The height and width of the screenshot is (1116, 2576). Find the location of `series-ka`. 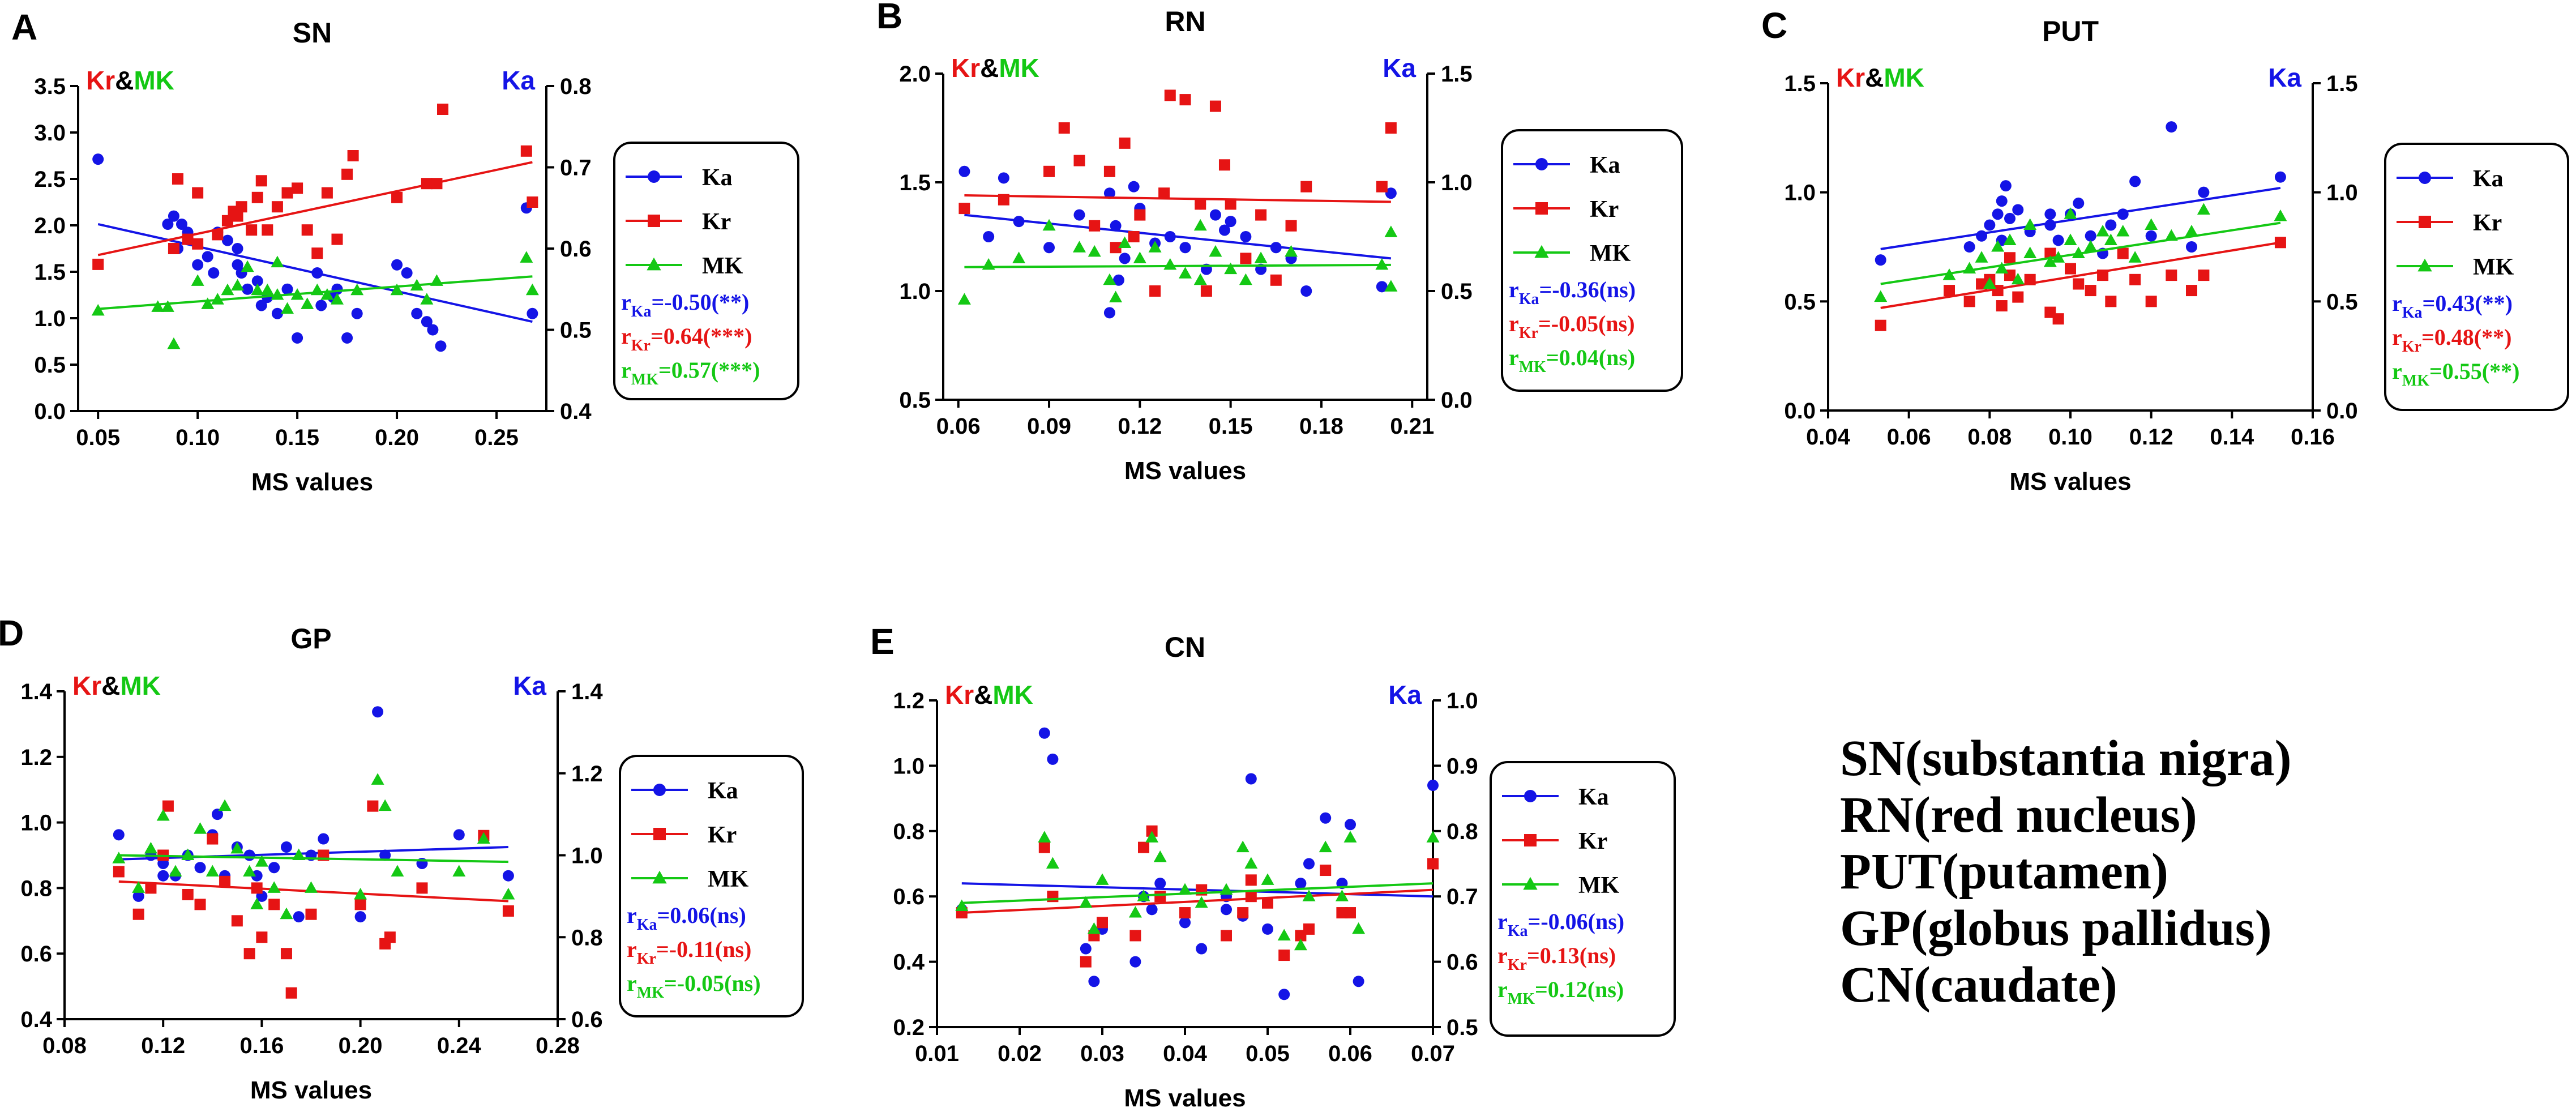

series-ka is located at coordinates (1197, 863).